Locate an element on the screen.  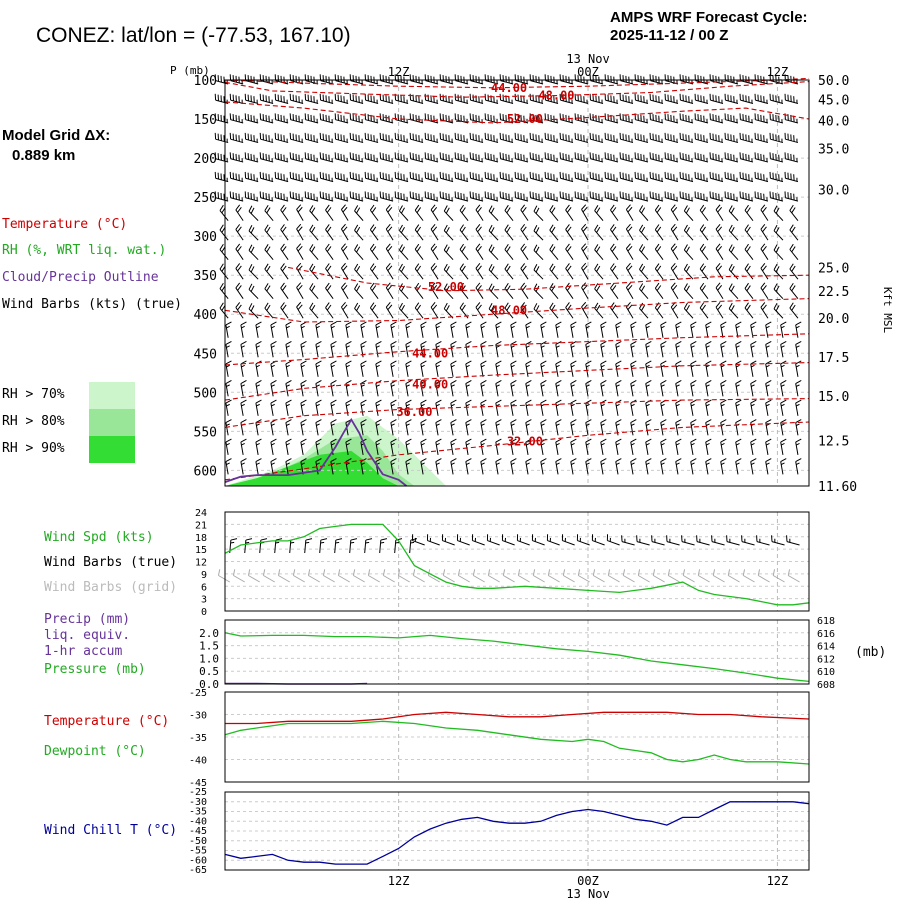
legend-wind-barbs-grid: Wind Barbs (grid) is located at coordinates (111, 587).